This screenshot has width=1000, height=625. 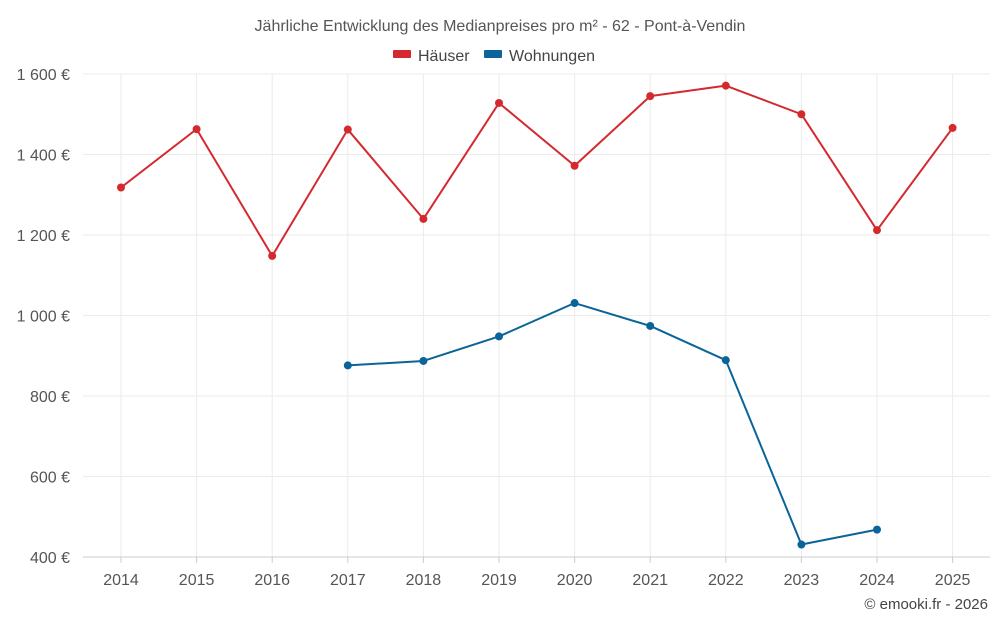 What do you see at coordinates (43, 75) in the screenshot?
I see `y-tick-label: 1 600 €` at bounding box center [43, 75].